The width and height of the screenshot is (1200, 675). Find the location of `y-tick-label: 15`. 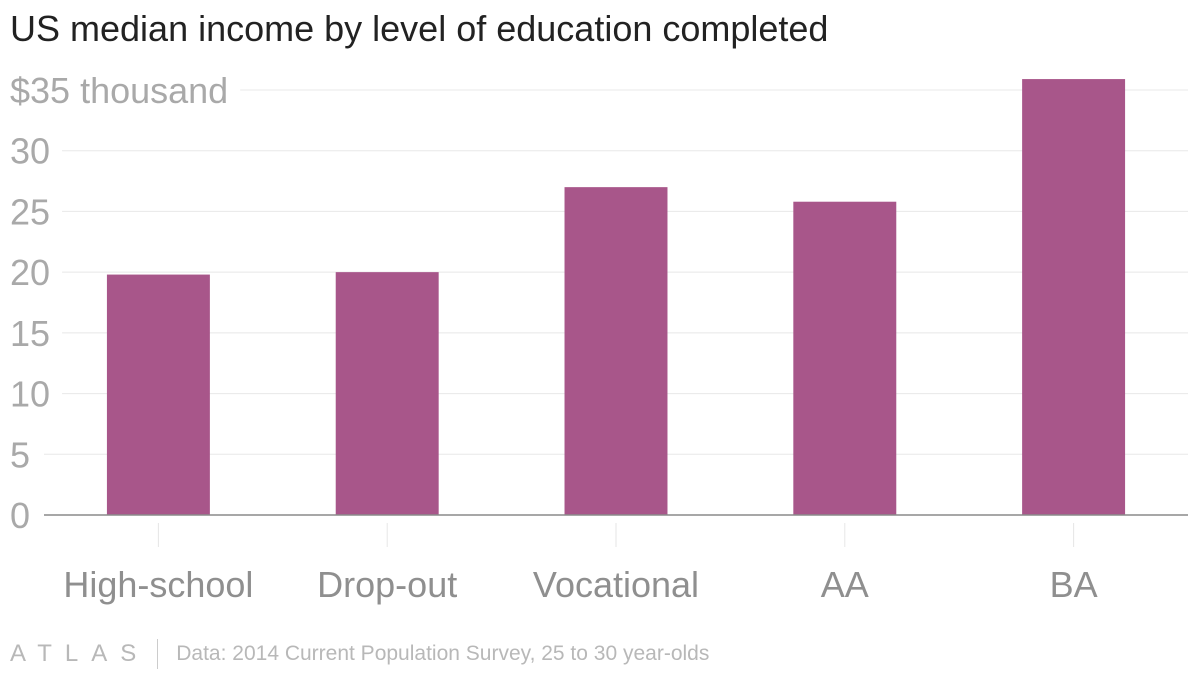

y-tick-label: 15 is located at coordinates (30, 333).